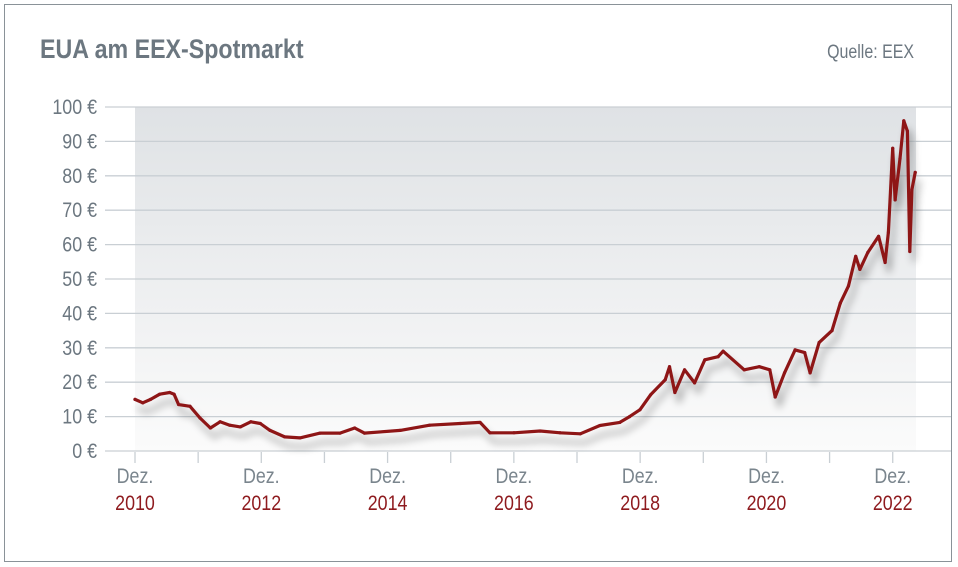 Image resolution: width=958 pixels, height=567 pixels. I want to click on x-tick-year: 2014, so click(388, 504).